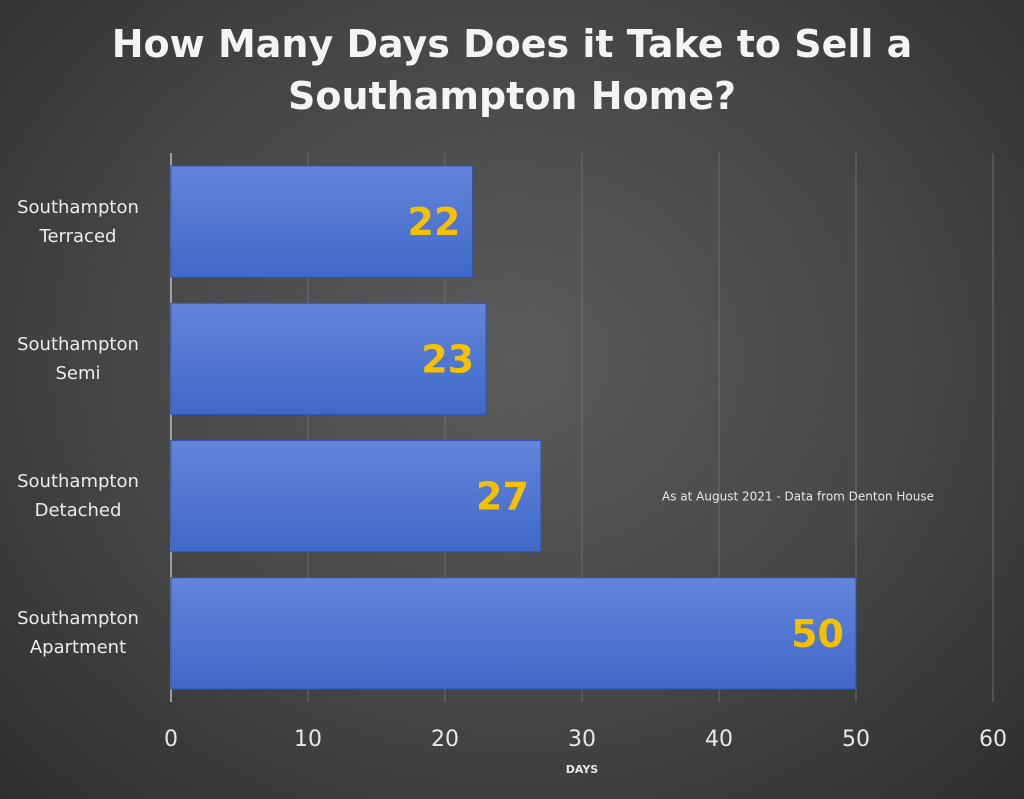 The image size is (1024, 799). What do you see at coordinates (582, 739) in the screenshot?
I see `x-tick-label: 30` at bounding box center [582, 739].